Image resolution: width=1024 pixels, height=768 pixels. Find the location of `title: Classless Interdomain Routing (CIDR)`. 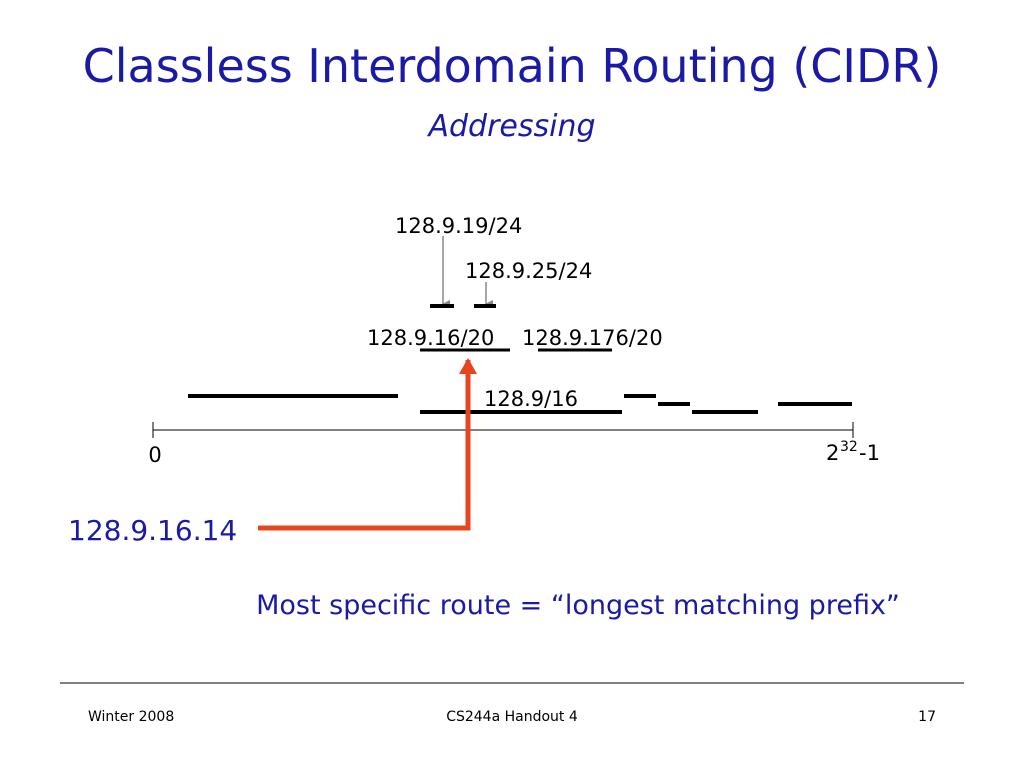

title: Classless Interdomain Routing (CIDR) is located at coordinates (512, 66).